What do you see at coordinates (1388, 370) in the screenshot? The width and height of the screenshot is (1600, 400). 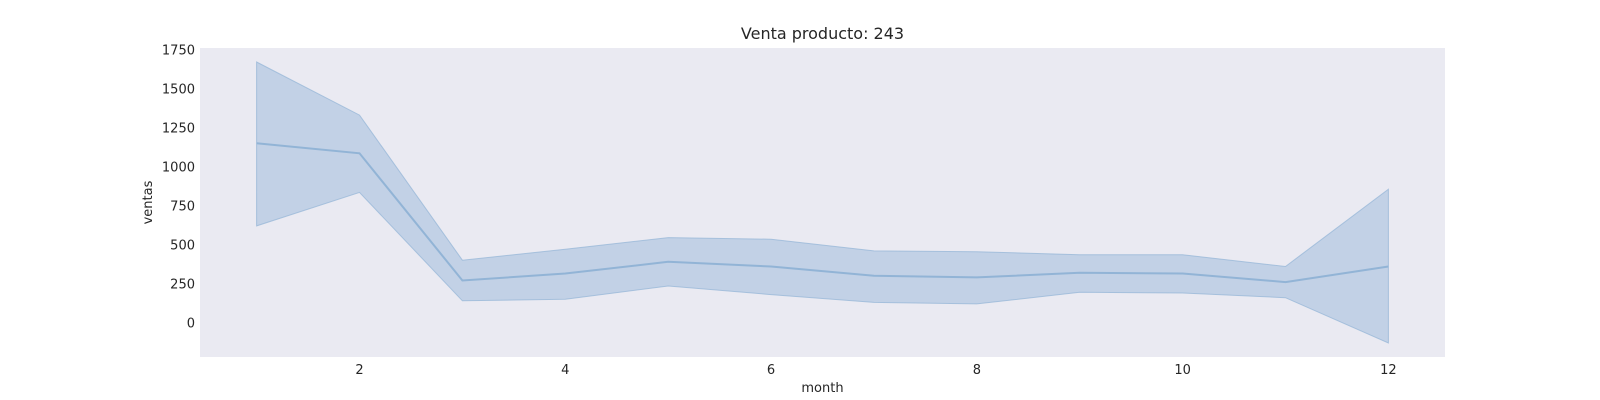 I see `x-tick-label: 12` at bounding box center [1388, 370].